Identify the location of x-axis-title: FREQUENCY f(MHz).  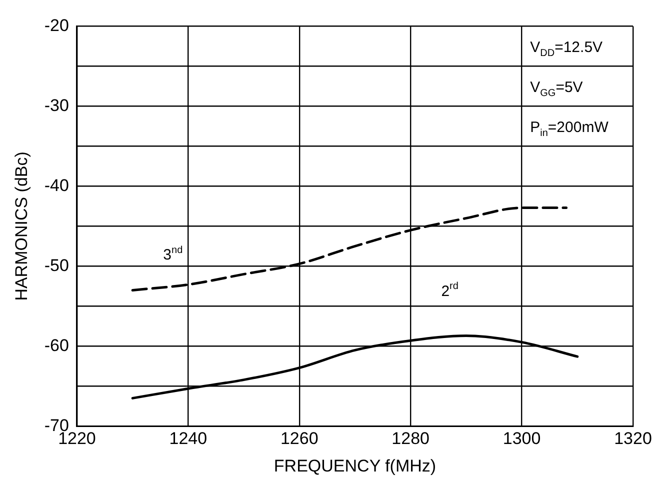
(355, 466).